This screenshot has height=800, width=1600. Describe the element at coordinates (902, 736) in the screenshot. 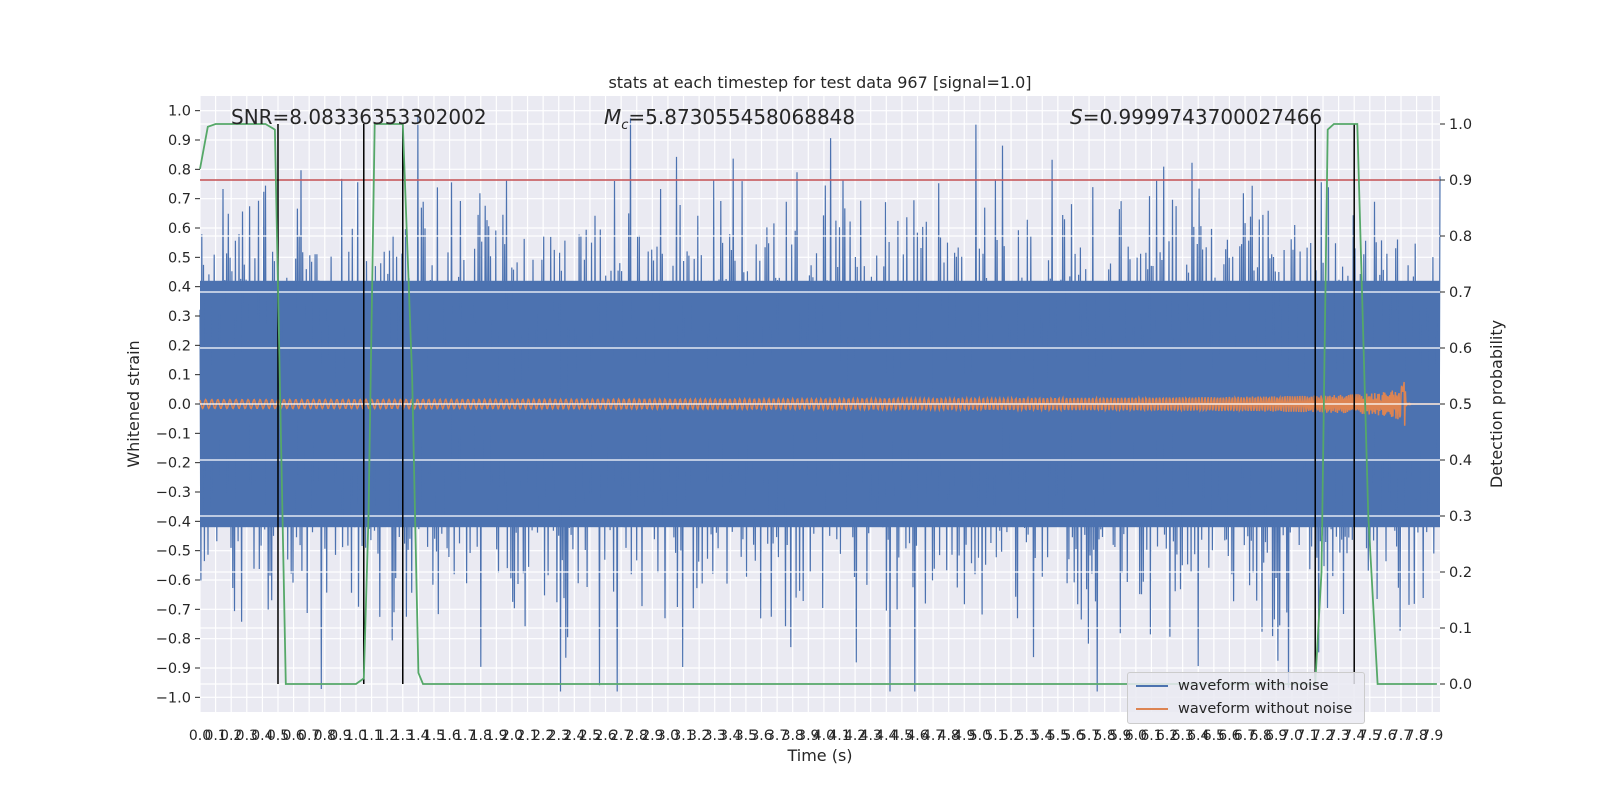

I see `x-tick-label: 4.5` at that location.